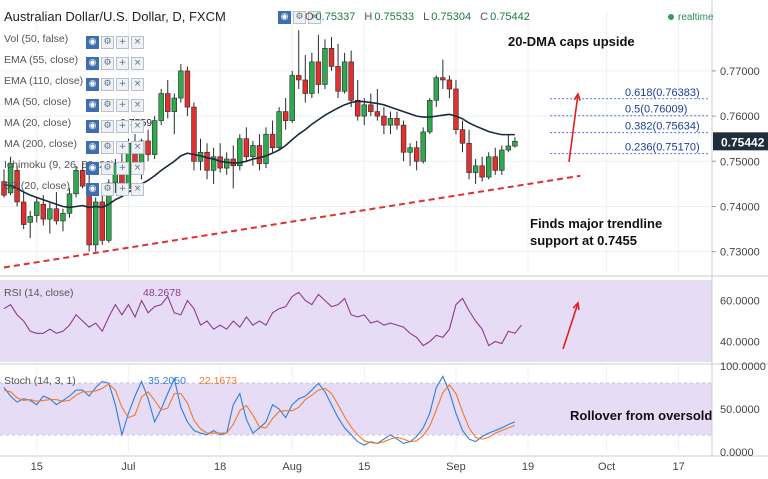 This screenshot has height=479, width=768. Describe the element at coordinates (38, 123) in the screenshot. I see `indicator-label: MA (20, close)` at that location.